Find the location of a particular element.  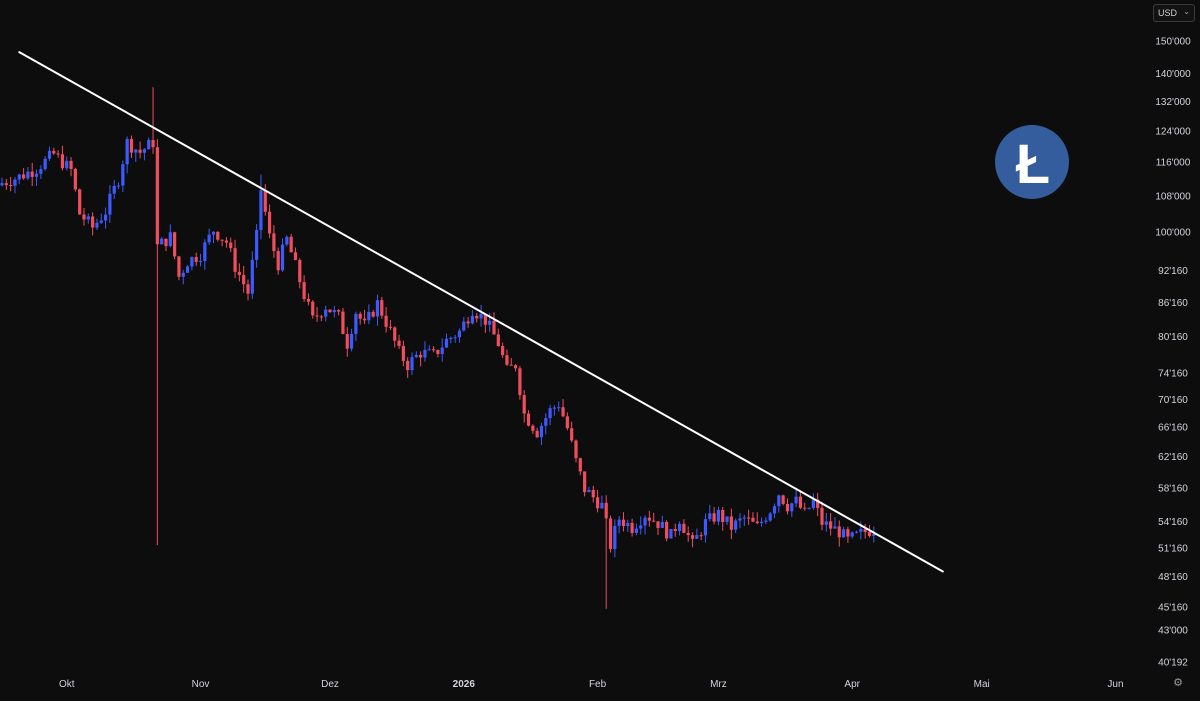

y-tick-label: 100'000 is located at coordinates (1173, 233).